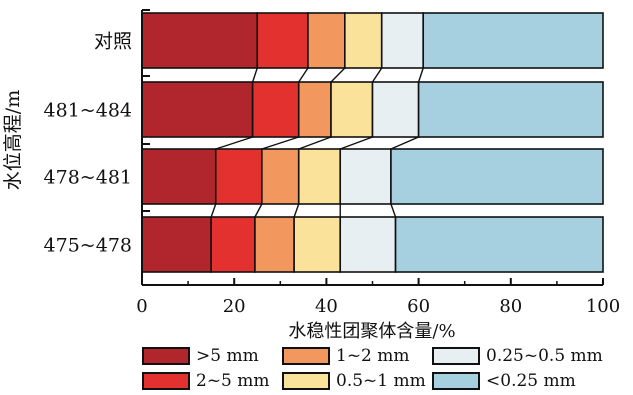 Image resolution: width=633 pixels, height=395 pixels. Describe the element at coordinates (456, 381) in the screenshot. I see `legend-swatch-lt0.25` at that location.